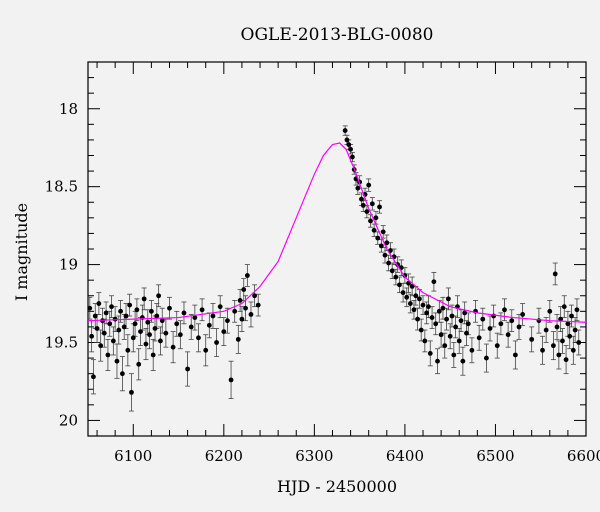  I want to click on x-tick-label: 6200, so click(224, 456).